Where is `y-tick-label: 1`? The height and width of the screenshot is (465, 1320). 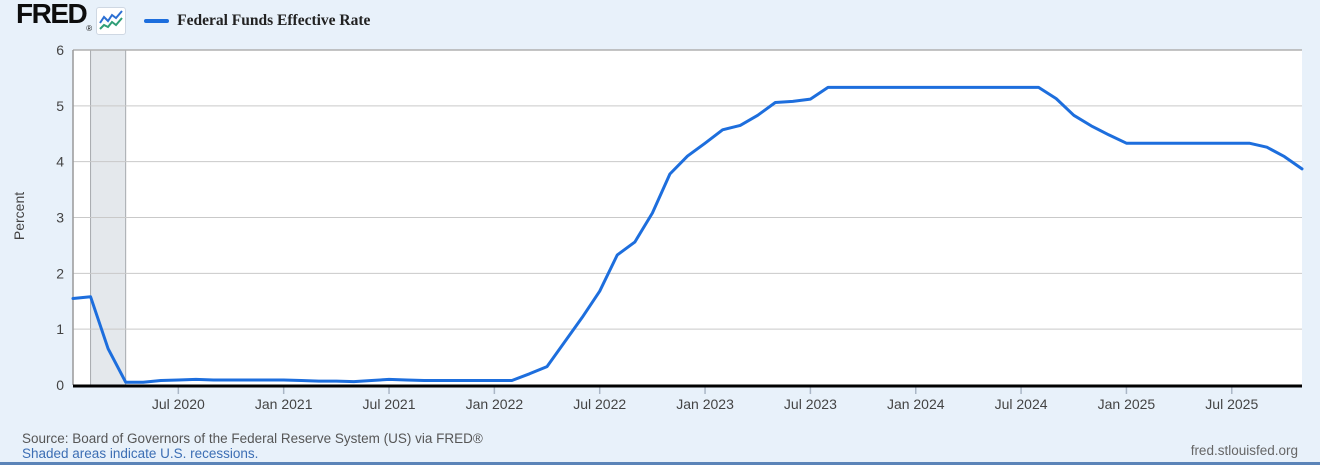
y-tick-label: 1 is located at coordinates (60, 329).